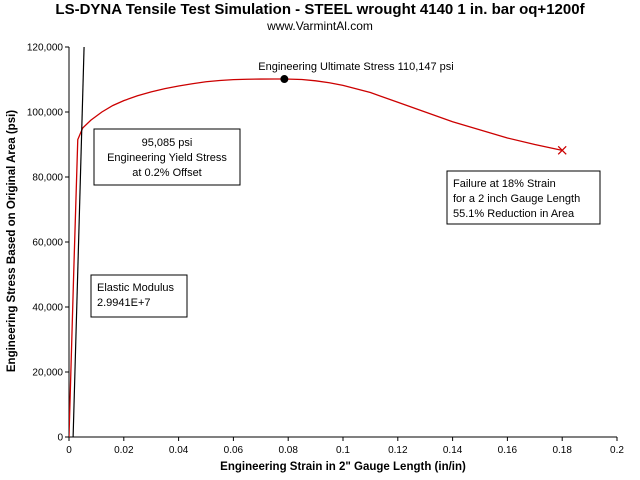 This screenshot has width=640, height=480. I want to click on y-tick-label: 60,000, so click(47, 243).